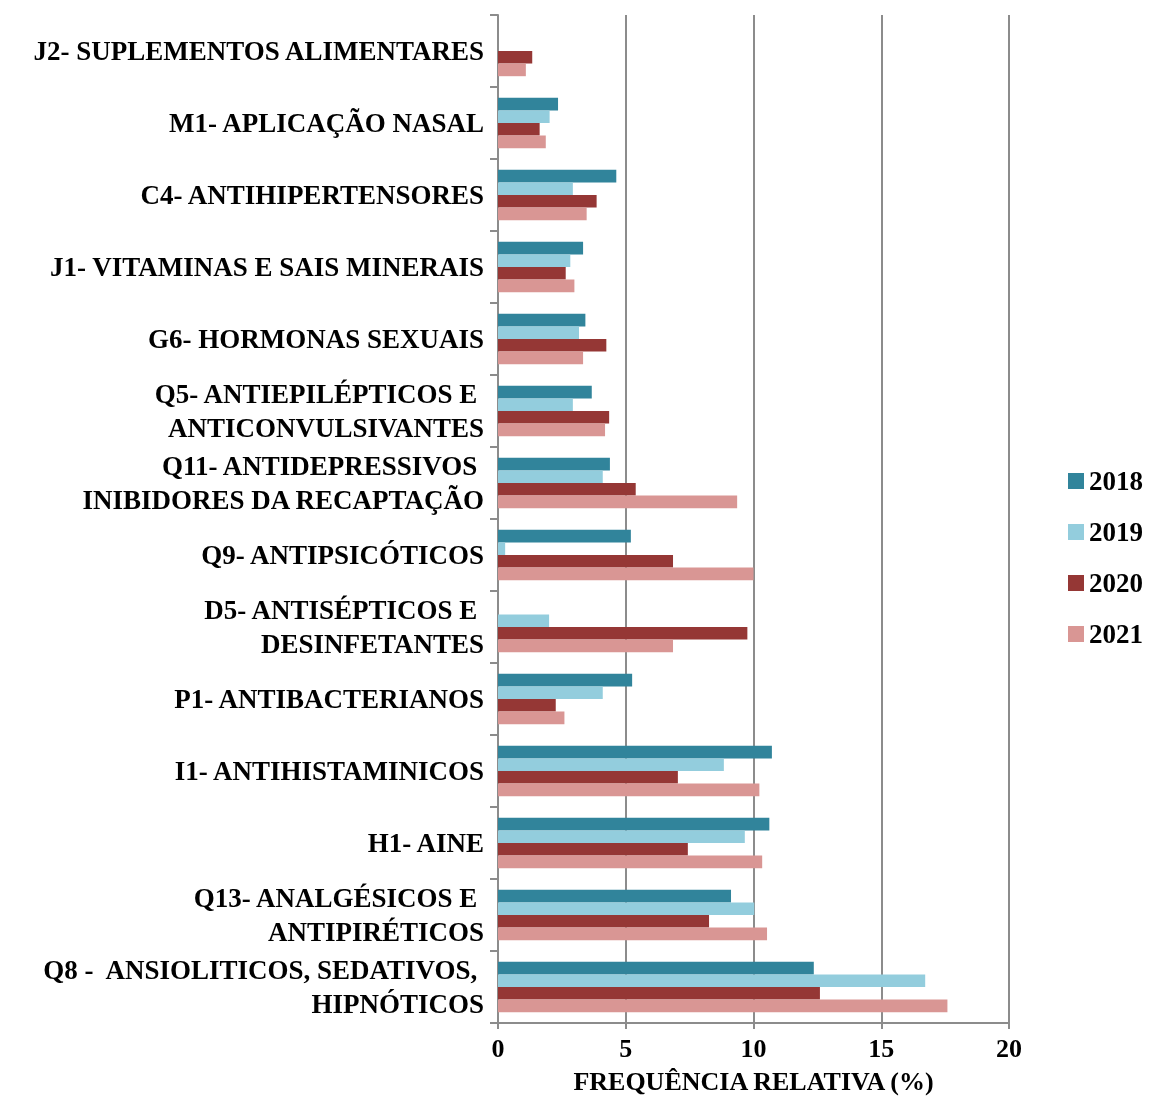 This screenshot has height=1115, width=1153. I want to click on legend-label: 2021, so click(1116, 634).